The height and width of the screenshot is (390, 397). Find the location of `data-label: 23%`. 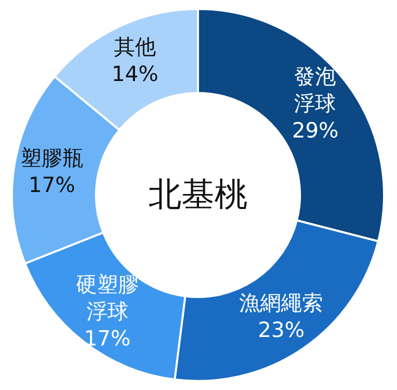

data-label: 23% is located at coordinates (281, 330).